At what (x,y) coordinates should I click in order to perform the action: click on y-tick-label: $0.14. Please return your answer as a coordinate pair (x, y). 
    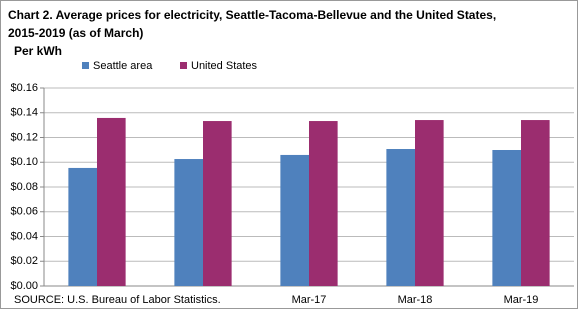
    Looking at the image, I should click on (24, 113).